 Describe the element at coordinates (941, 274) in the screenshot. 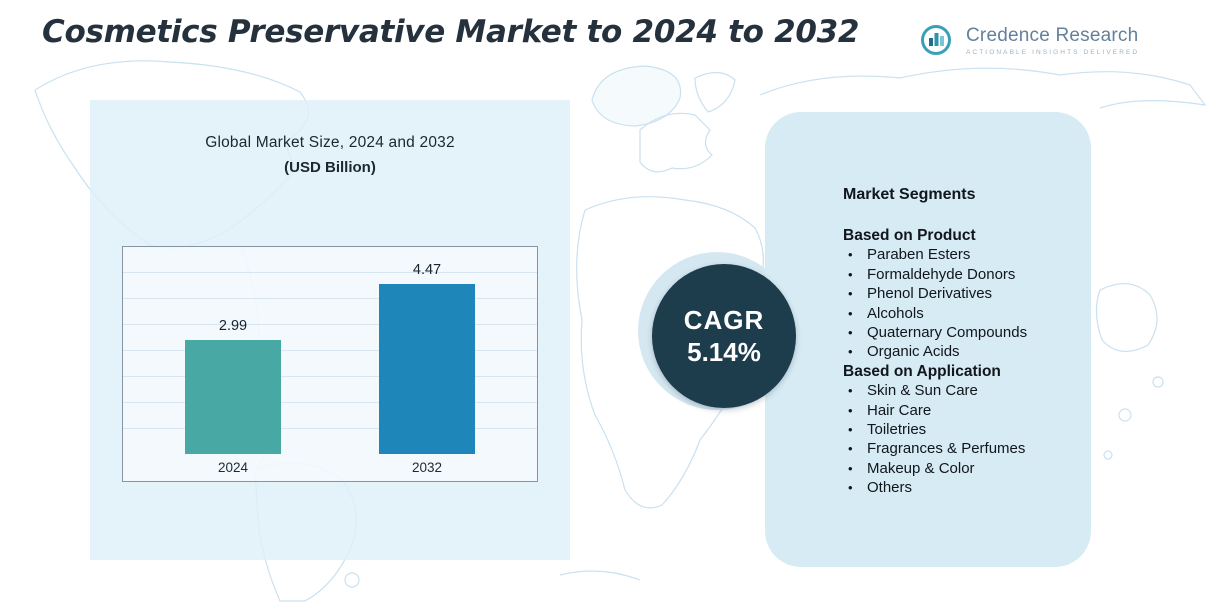

I see `segment-item-label: Formaldehyde Donors` at that location.